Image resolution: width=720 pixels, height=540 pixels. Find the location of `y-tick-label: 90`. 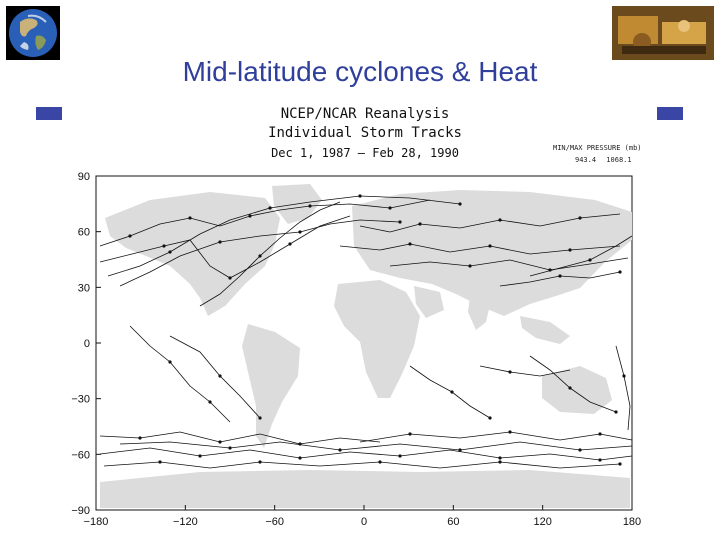

y-tick-label: 90 is located at coordinates (84, 177).